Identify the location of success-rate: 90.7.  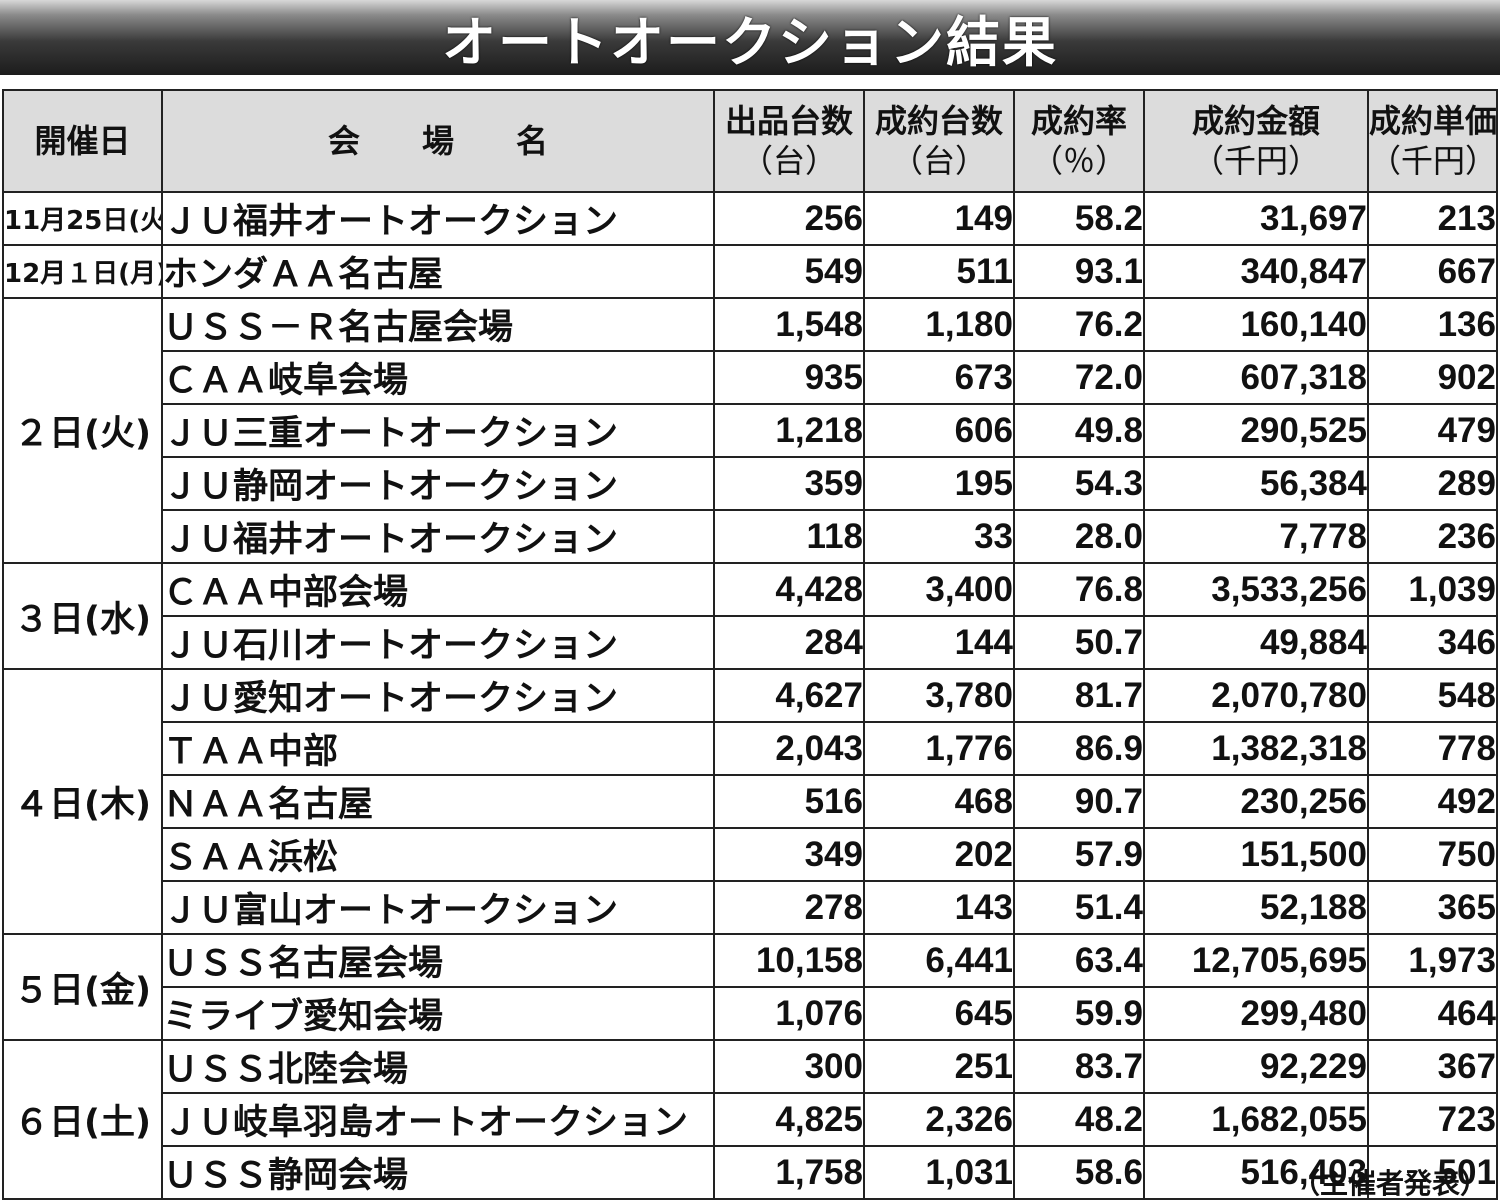
(1079, 801).